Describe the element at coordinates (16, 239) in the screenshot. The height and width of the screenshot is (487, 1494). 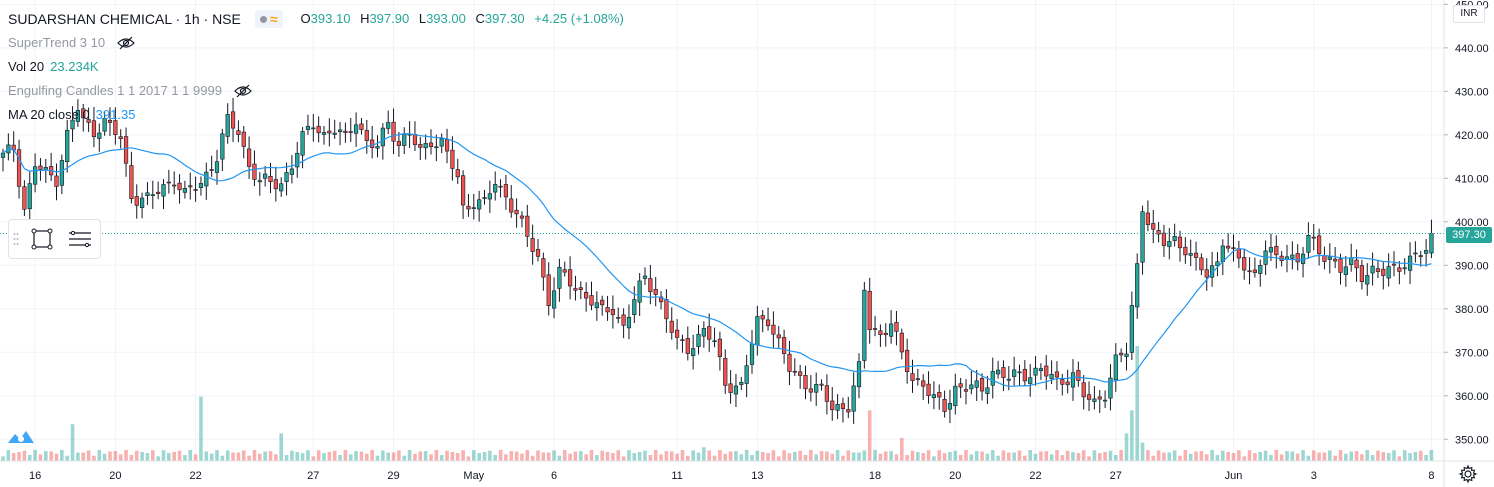
I see `drag-handle-icon` at that location.